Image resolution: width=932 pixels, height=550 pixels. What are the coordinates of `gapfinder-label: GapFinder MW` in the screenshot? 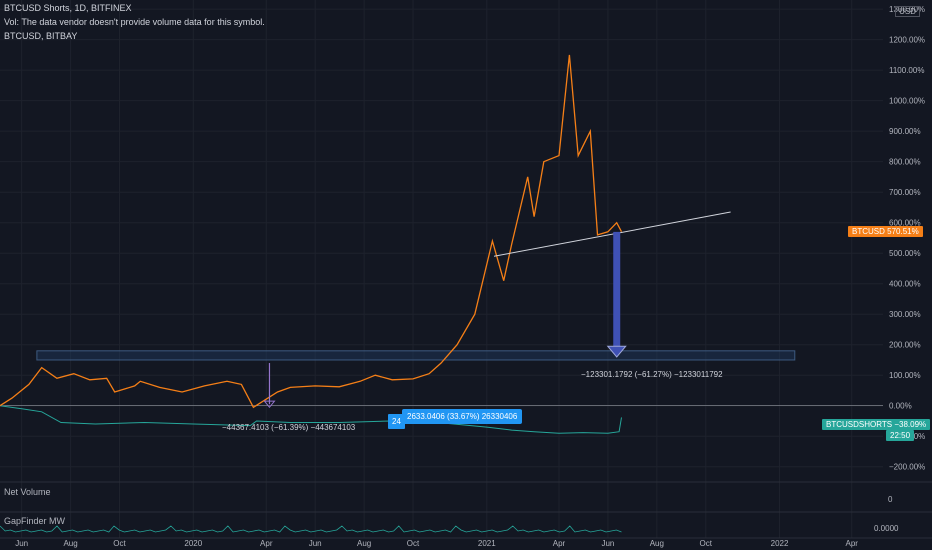 It's located at (35, 521).